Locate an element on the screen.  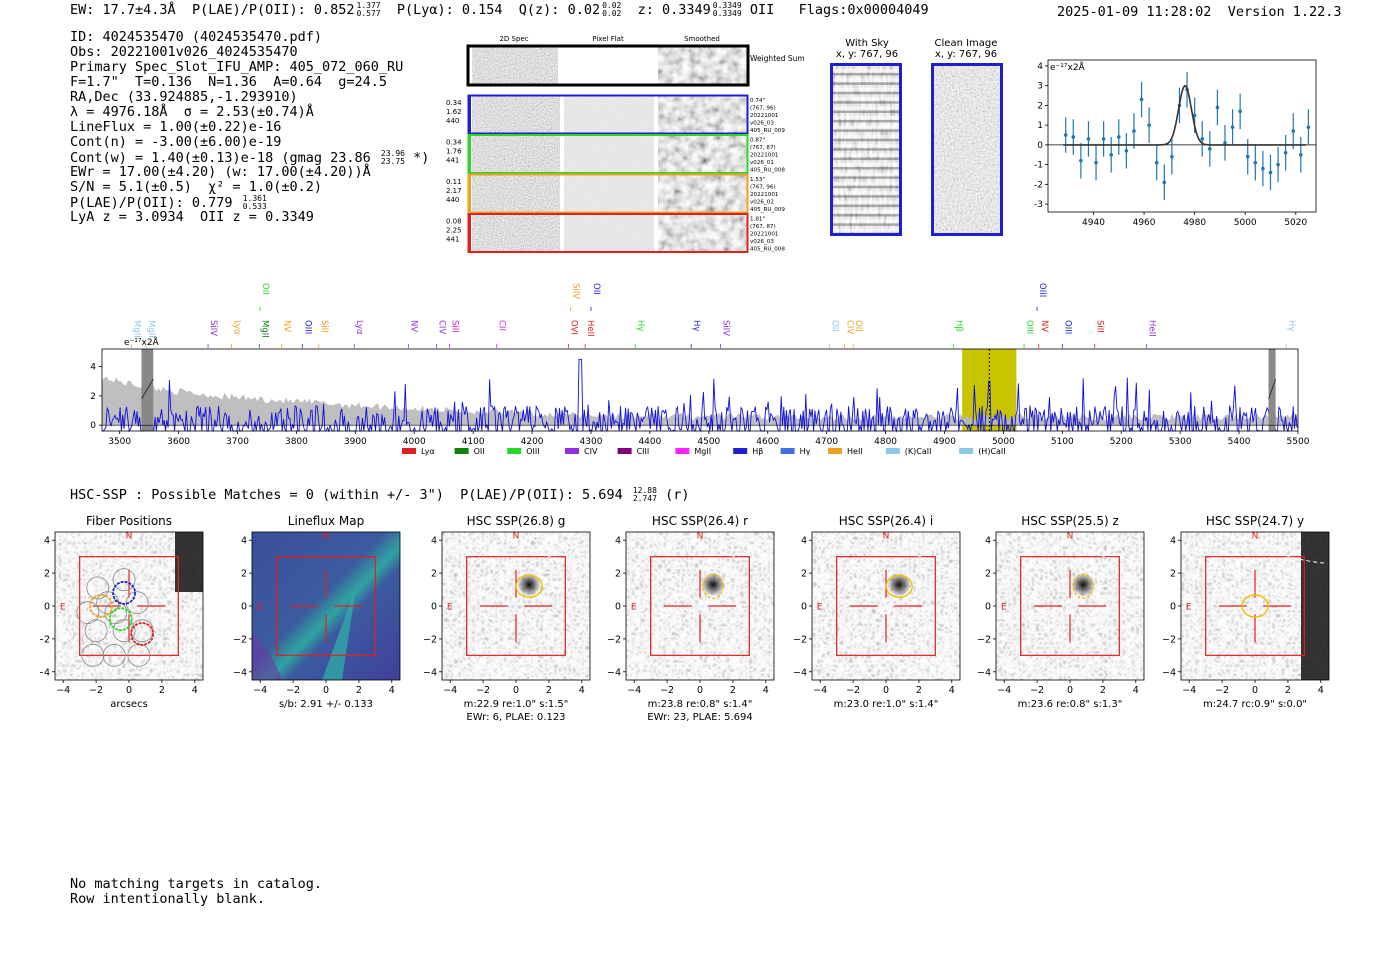
zoom-ytick-label: 4 is located at coordinates (1040, 67).